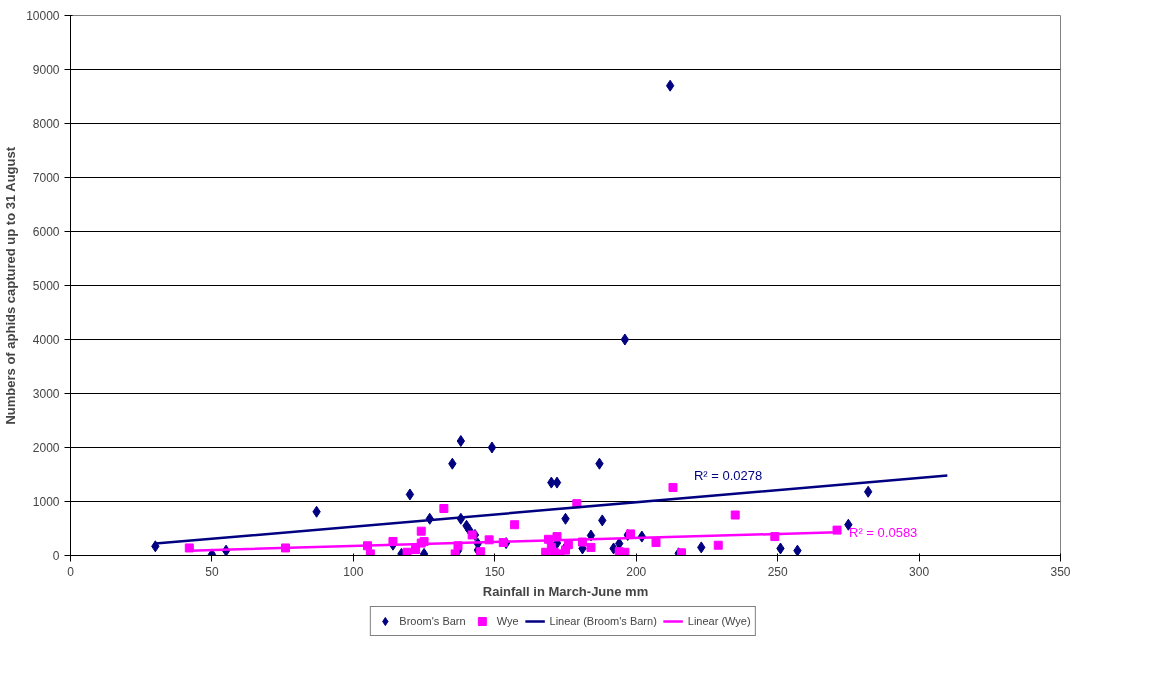 Image resolution: width=1163 pixels, height=699 pixels. Describe the element at coordinates (919, 571) in the screenshot. I see `x-tick-label: 300` at that location.